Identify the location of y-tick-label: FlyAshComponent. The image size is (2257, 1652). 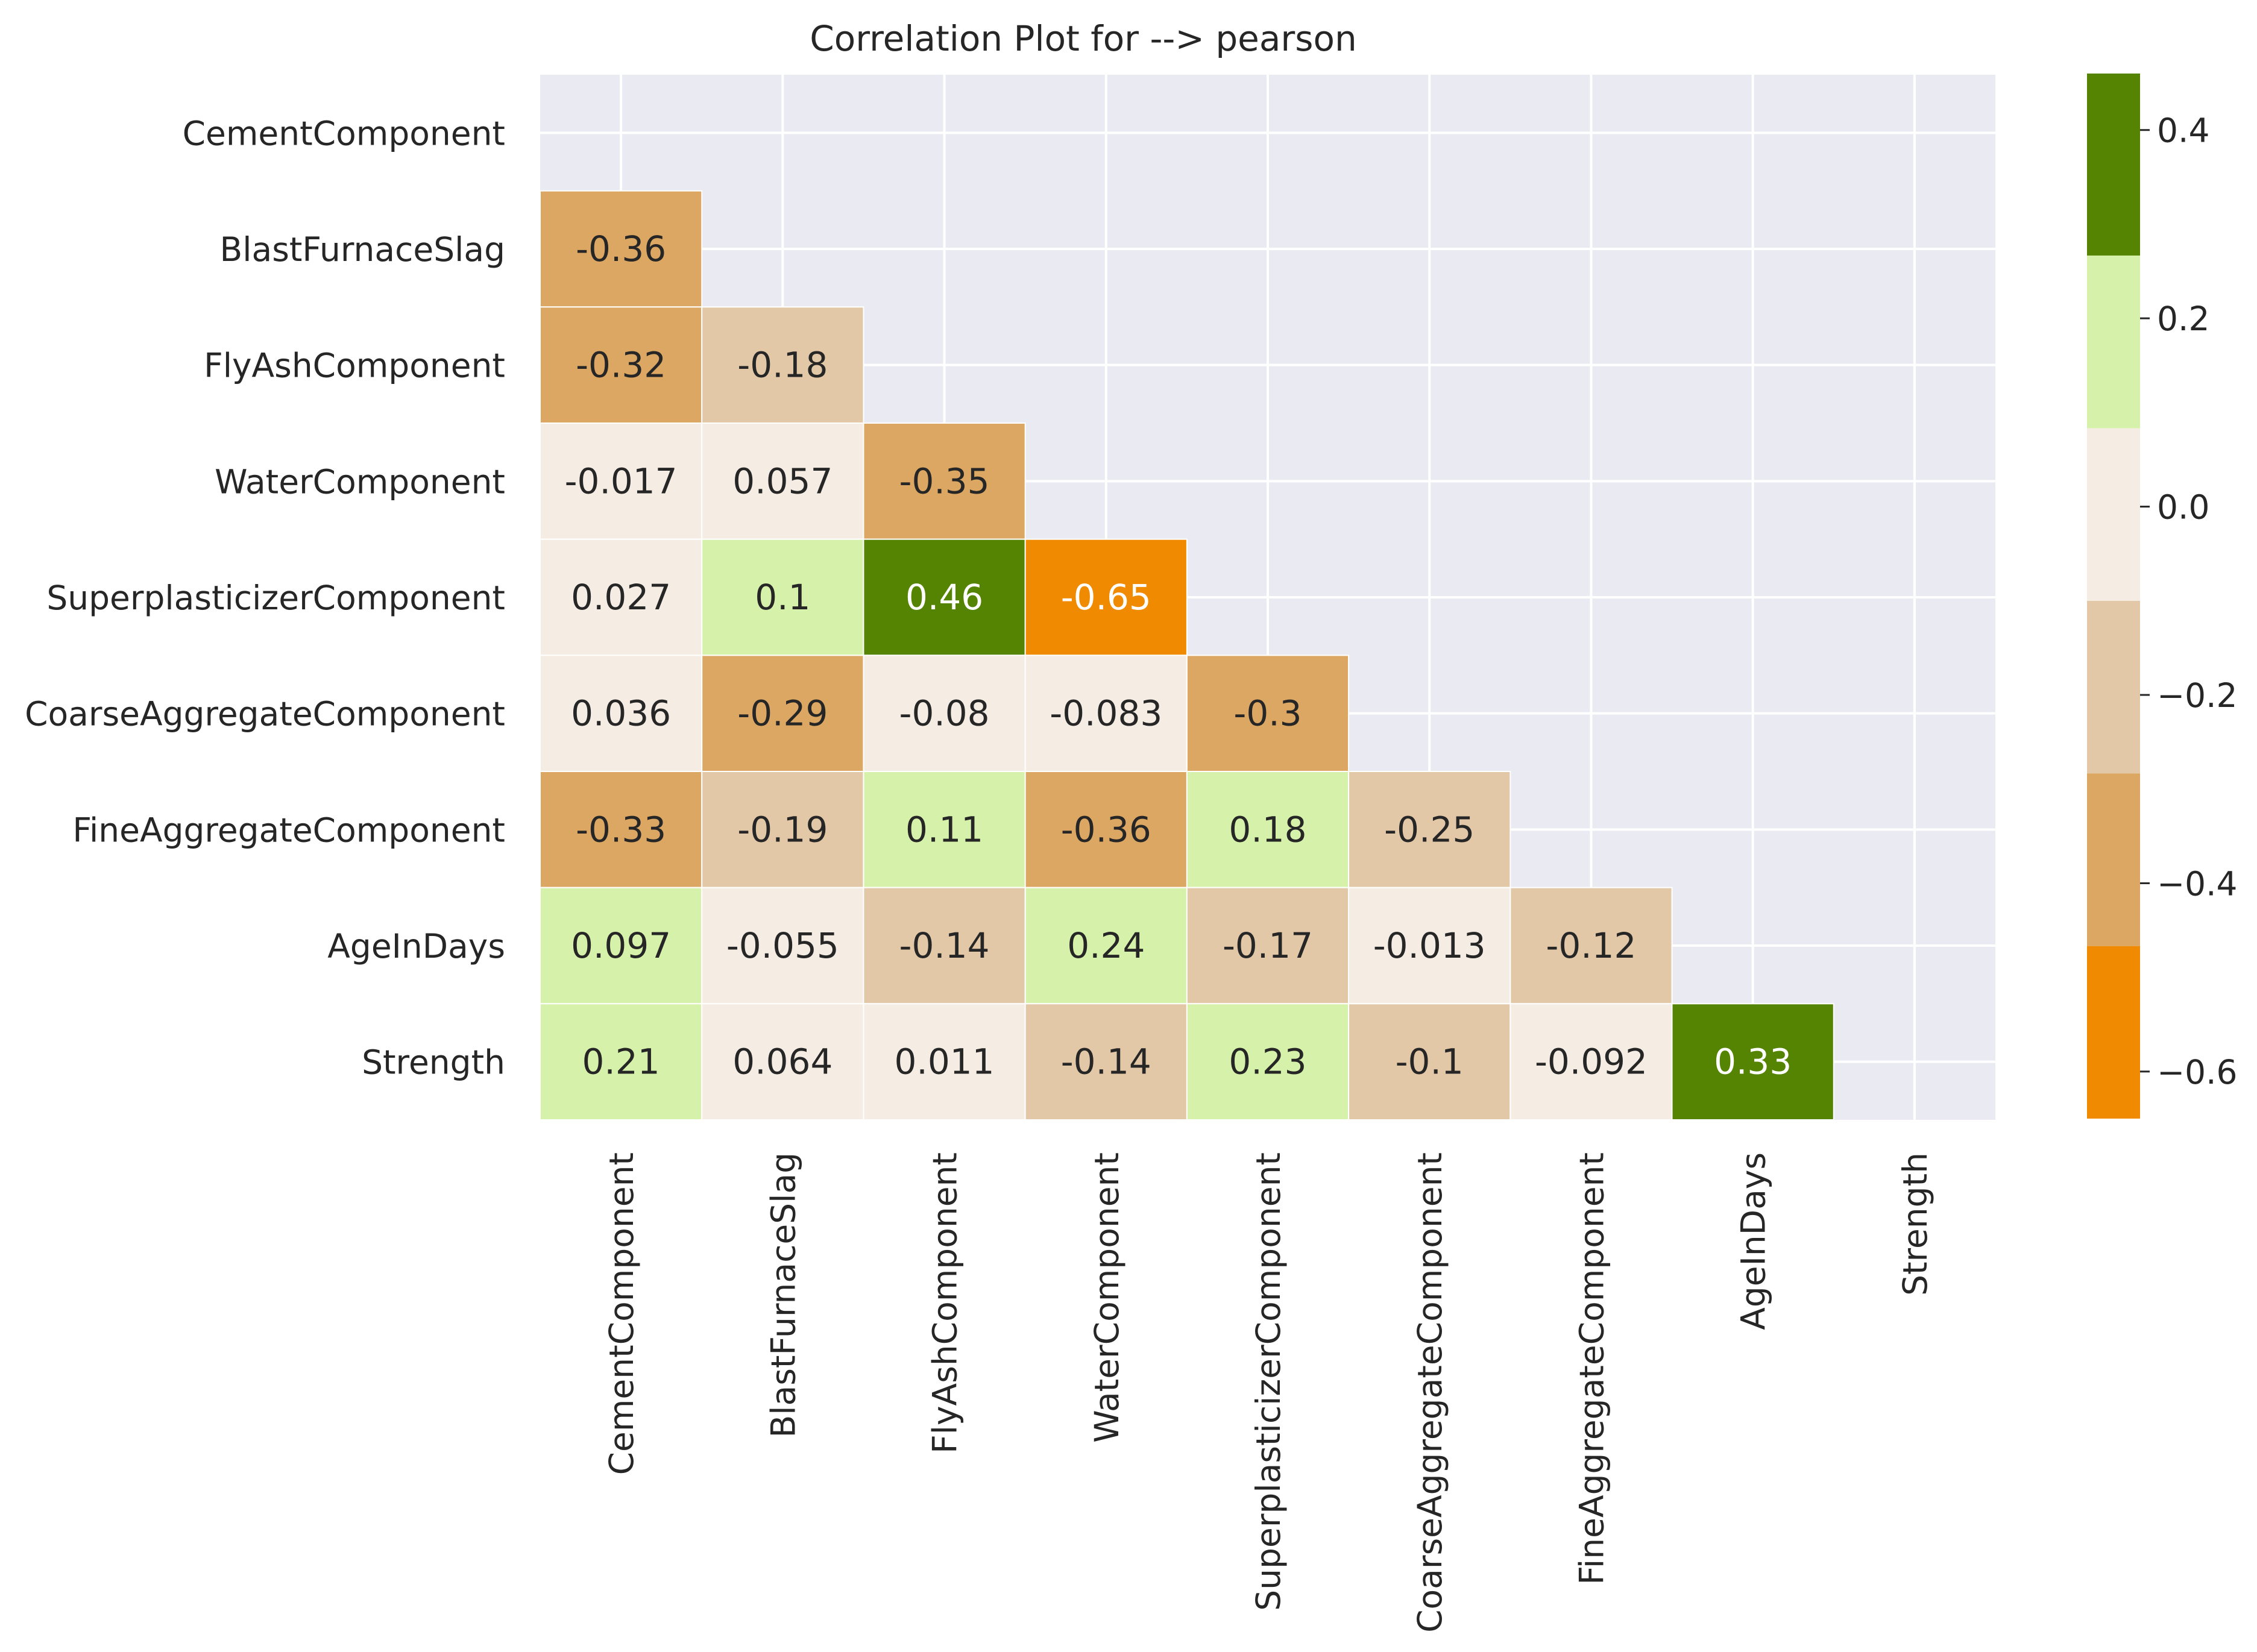
(354, 366).